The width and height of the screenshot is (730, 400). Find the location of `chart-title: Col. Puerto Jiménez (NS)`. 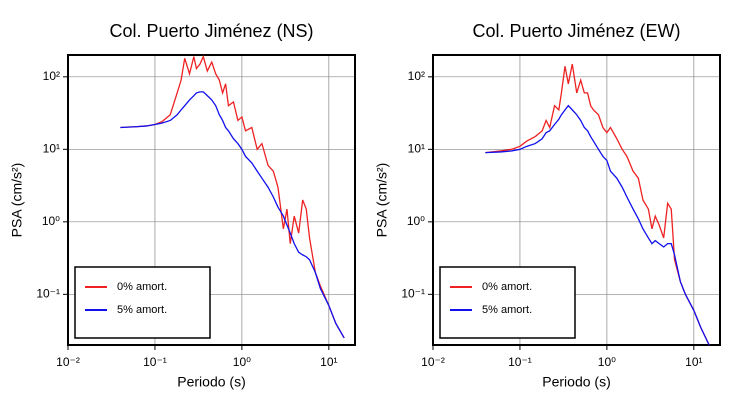

chart-title: Col. Puerto Jiménez (NS) is located at coordinates (211, 31).